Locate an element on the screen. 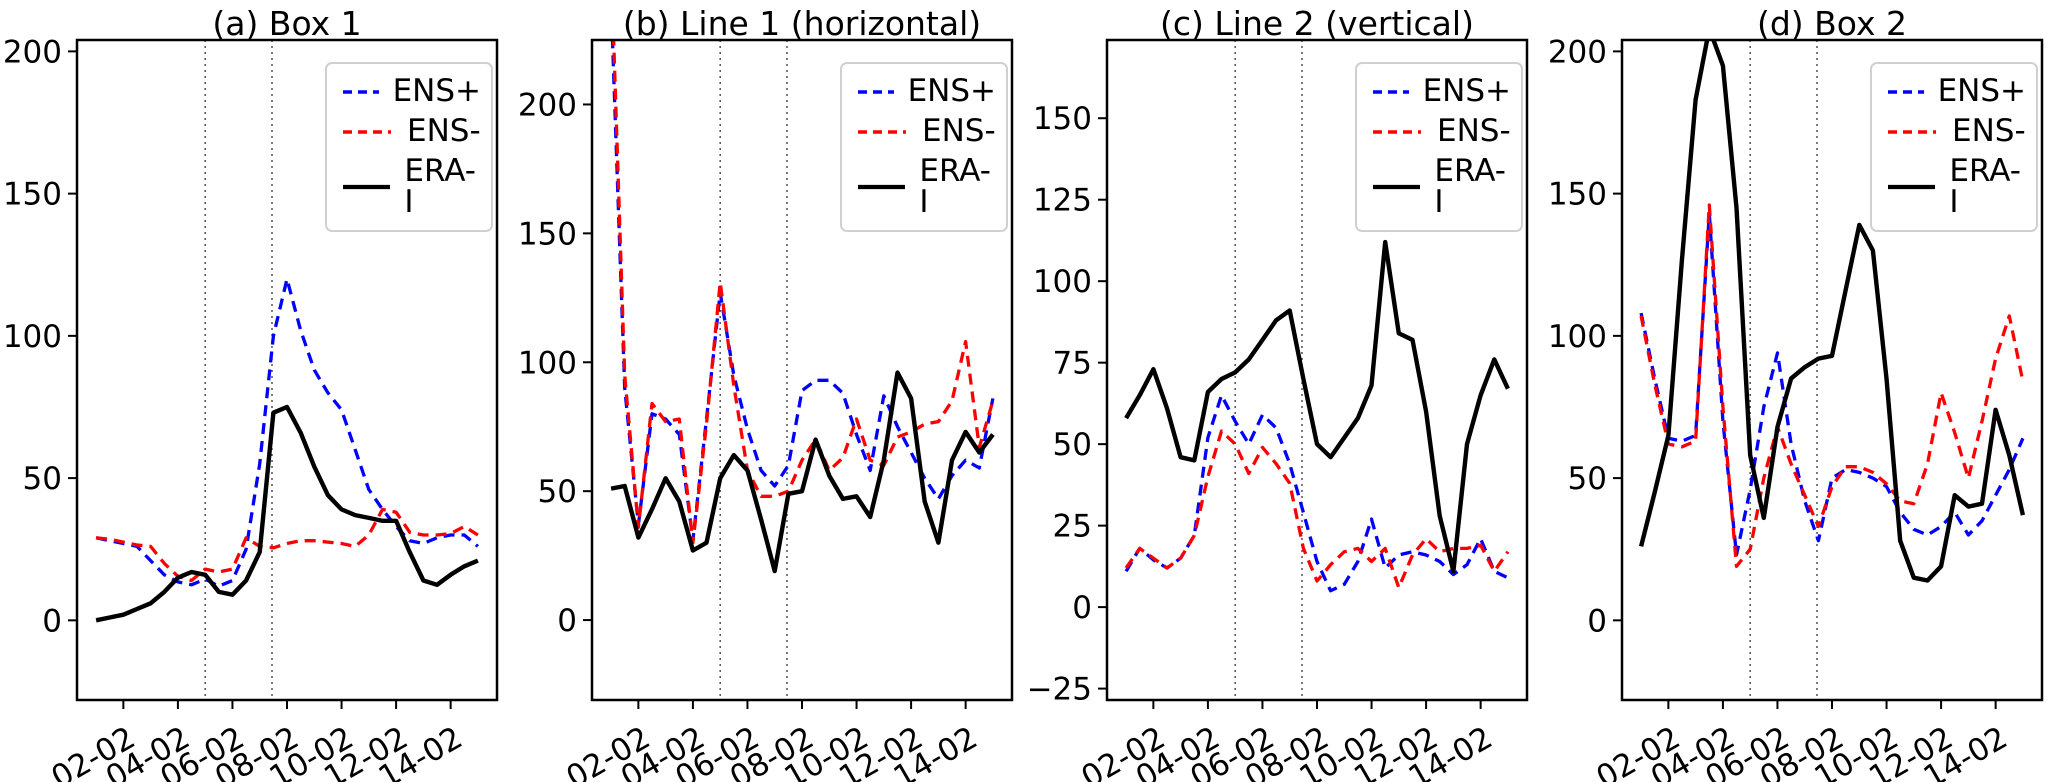  panel-c-title: (c) Line 2 (vertical) is located at coordinates (1317, 23).